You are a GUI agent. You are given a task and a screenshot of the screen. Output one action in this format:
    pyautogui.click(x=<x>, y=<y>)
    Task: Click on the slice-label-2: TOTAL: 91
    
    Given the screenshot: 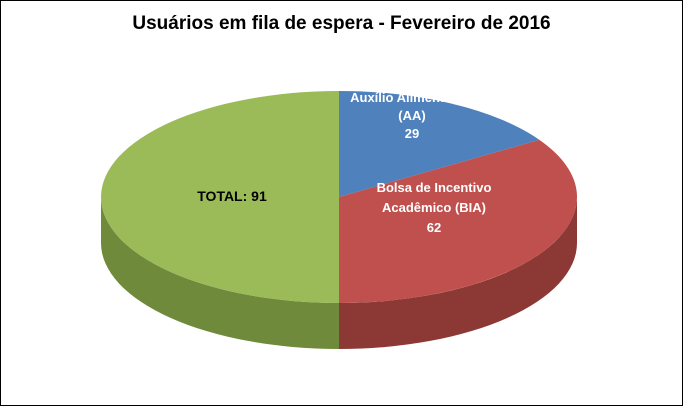 What is the action you would take?
    pyautogui.click(x=232, y=196)
    